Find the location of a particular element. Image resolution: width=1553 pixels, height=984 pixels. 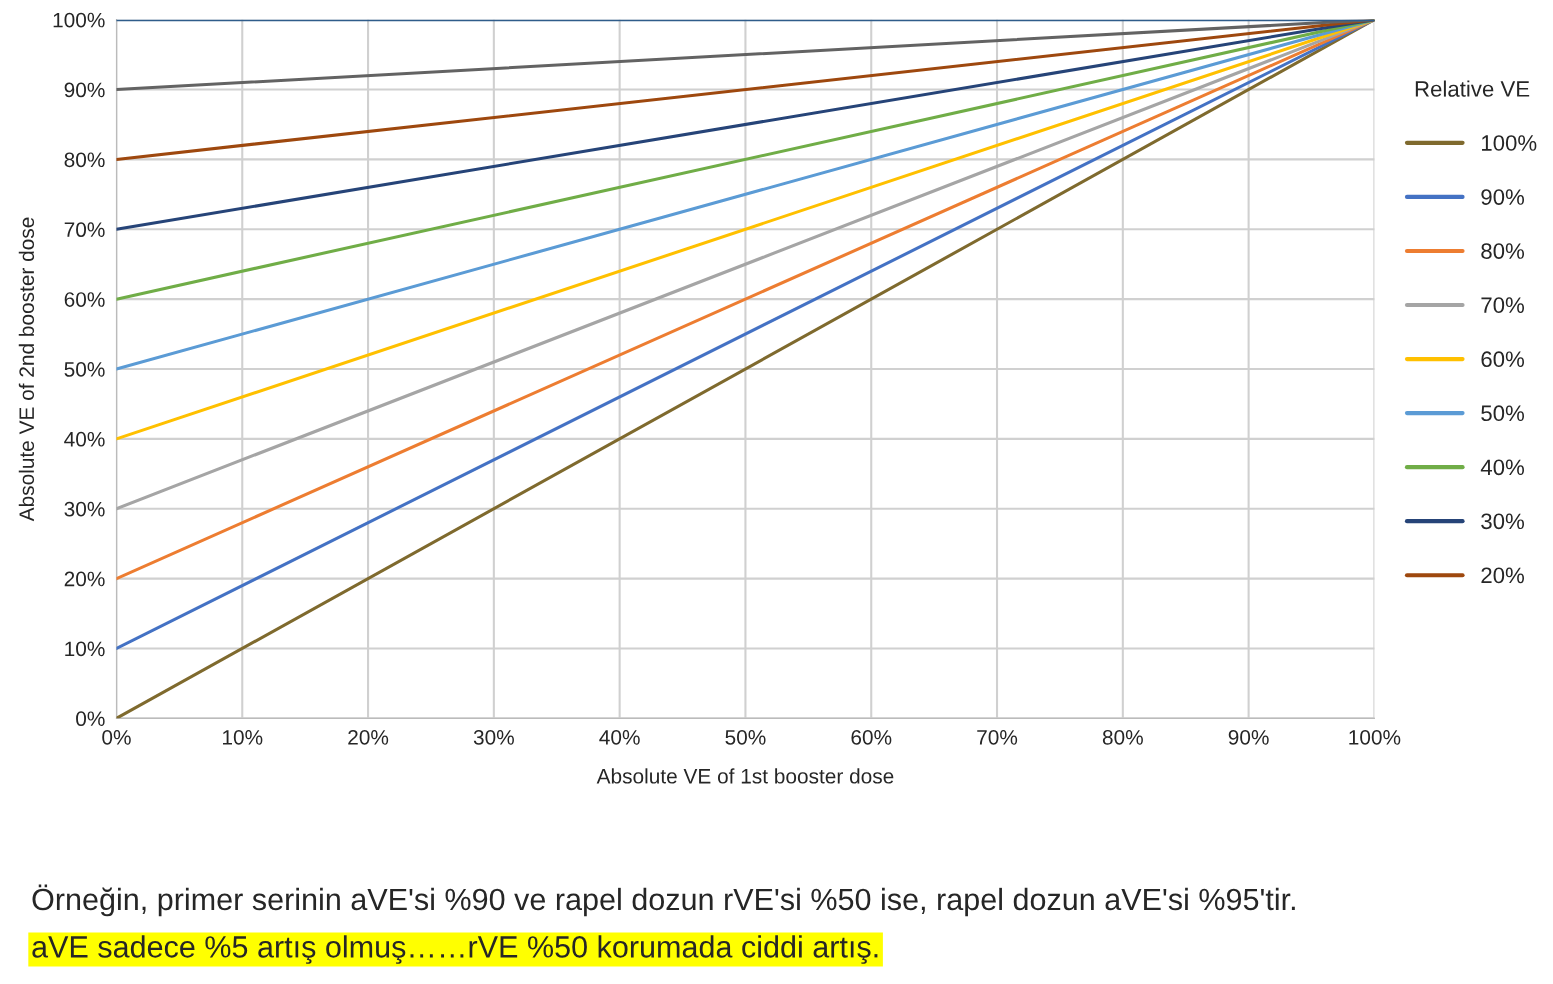

x-tick-label: 10% is located at coordinates (243, 737).